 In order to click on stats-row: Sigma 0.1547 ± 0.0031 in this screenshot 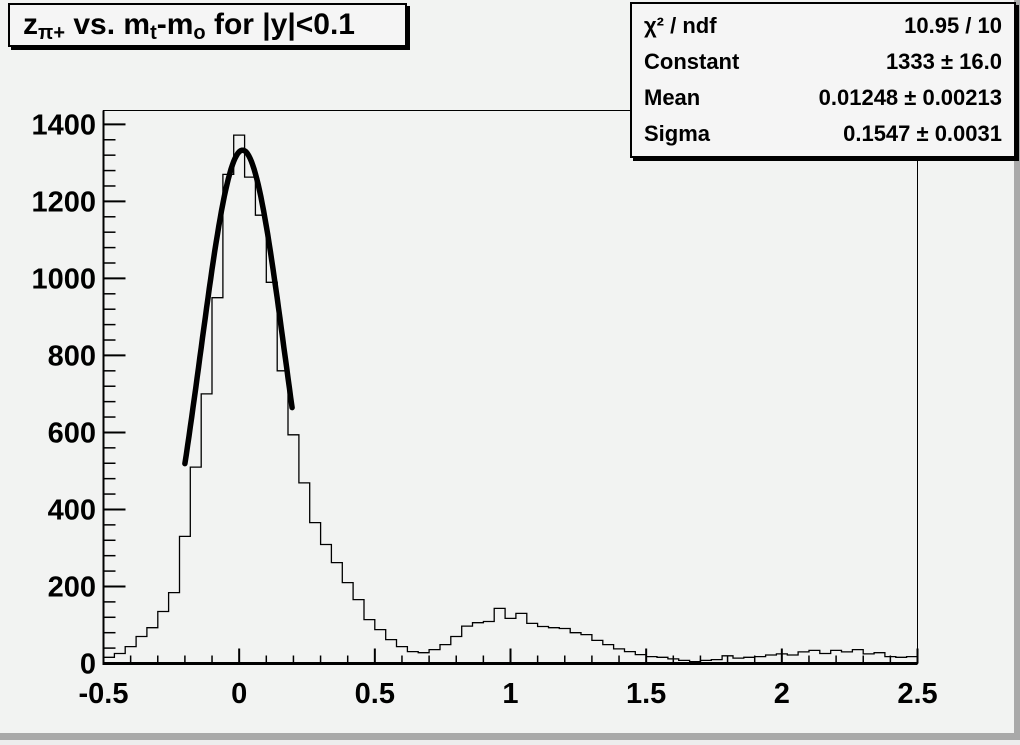, I will do `click(823, 134)`.